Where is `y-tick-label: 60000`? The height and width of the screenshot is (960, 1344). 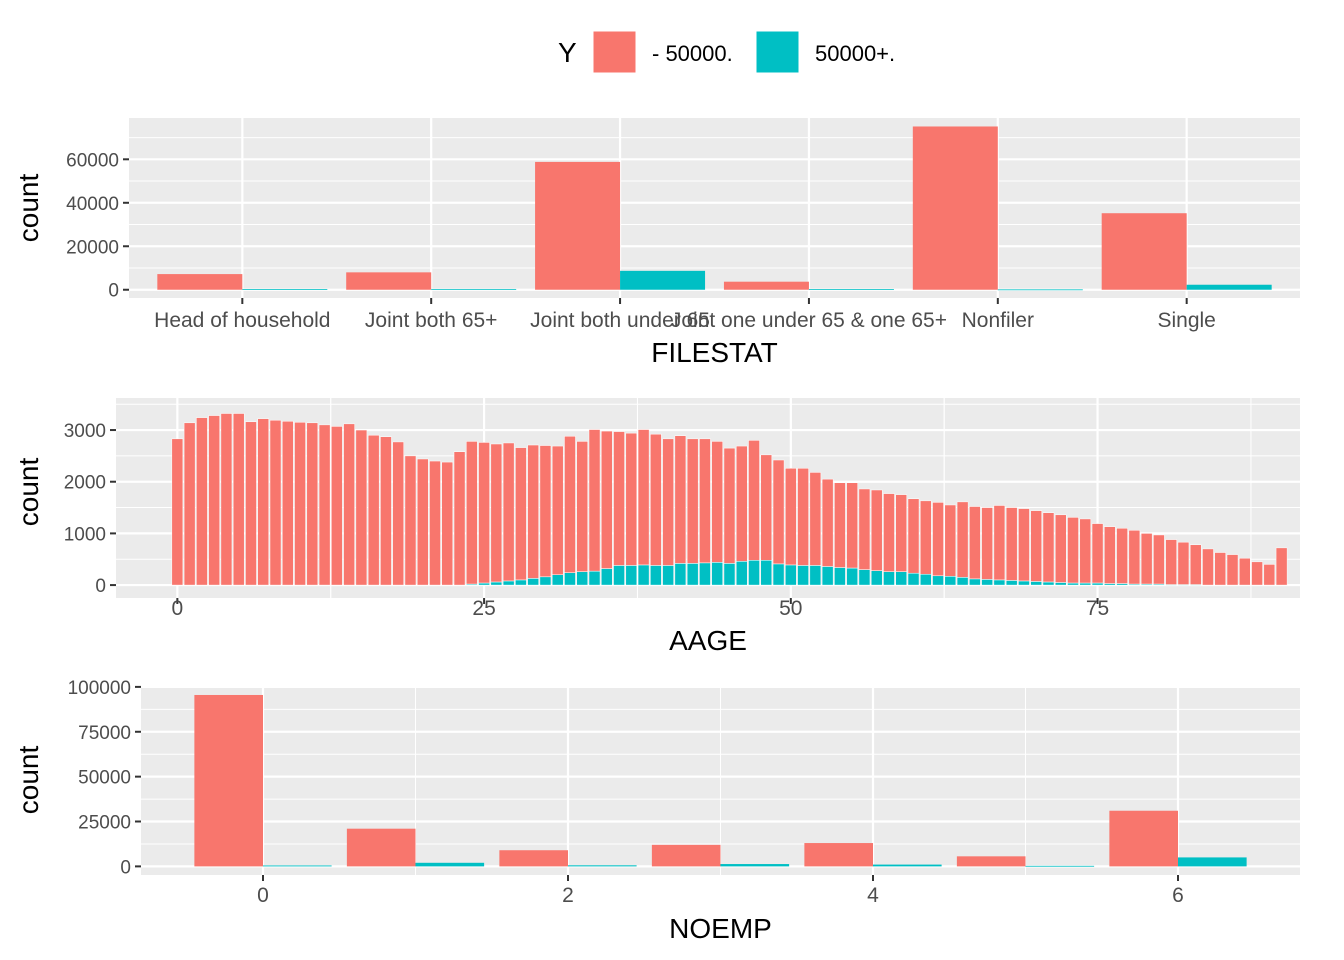 y-tick-label: 60000 is located at coordinates (92, 160).